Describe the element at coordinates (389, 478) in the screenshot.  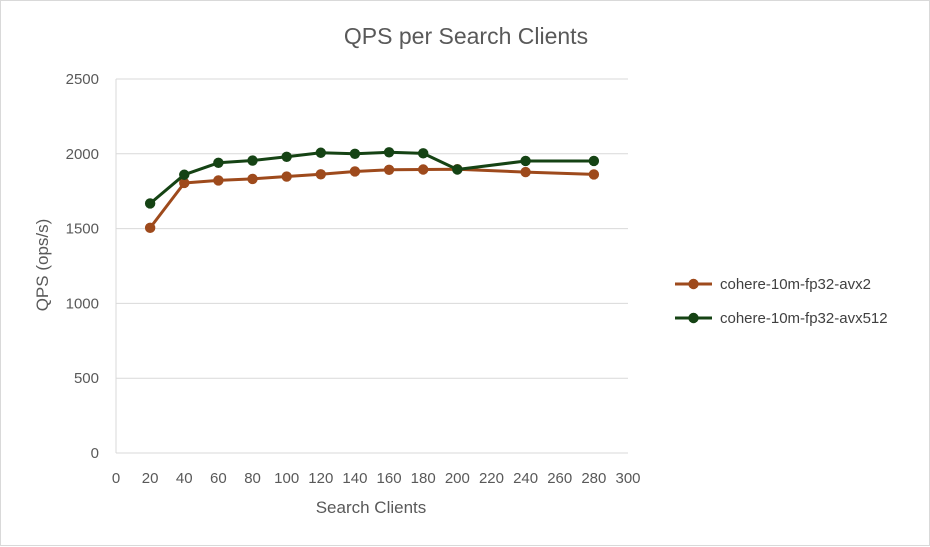
I see `x-tick-label: 160` at that location.